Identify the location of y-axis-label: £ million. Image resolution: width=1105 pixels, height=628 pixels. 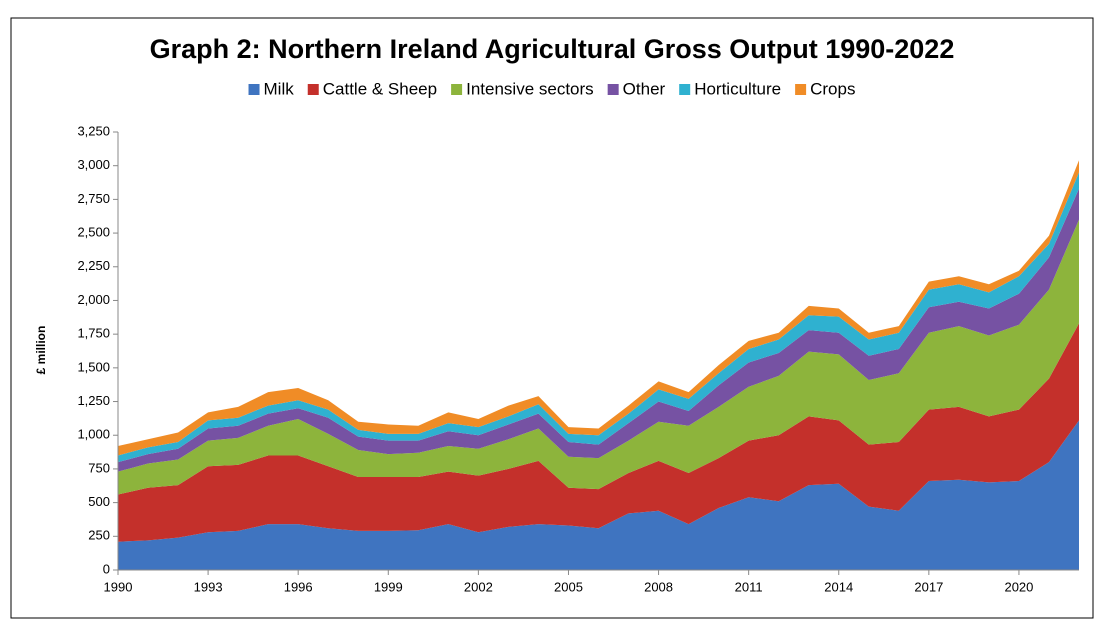
(41, 350).